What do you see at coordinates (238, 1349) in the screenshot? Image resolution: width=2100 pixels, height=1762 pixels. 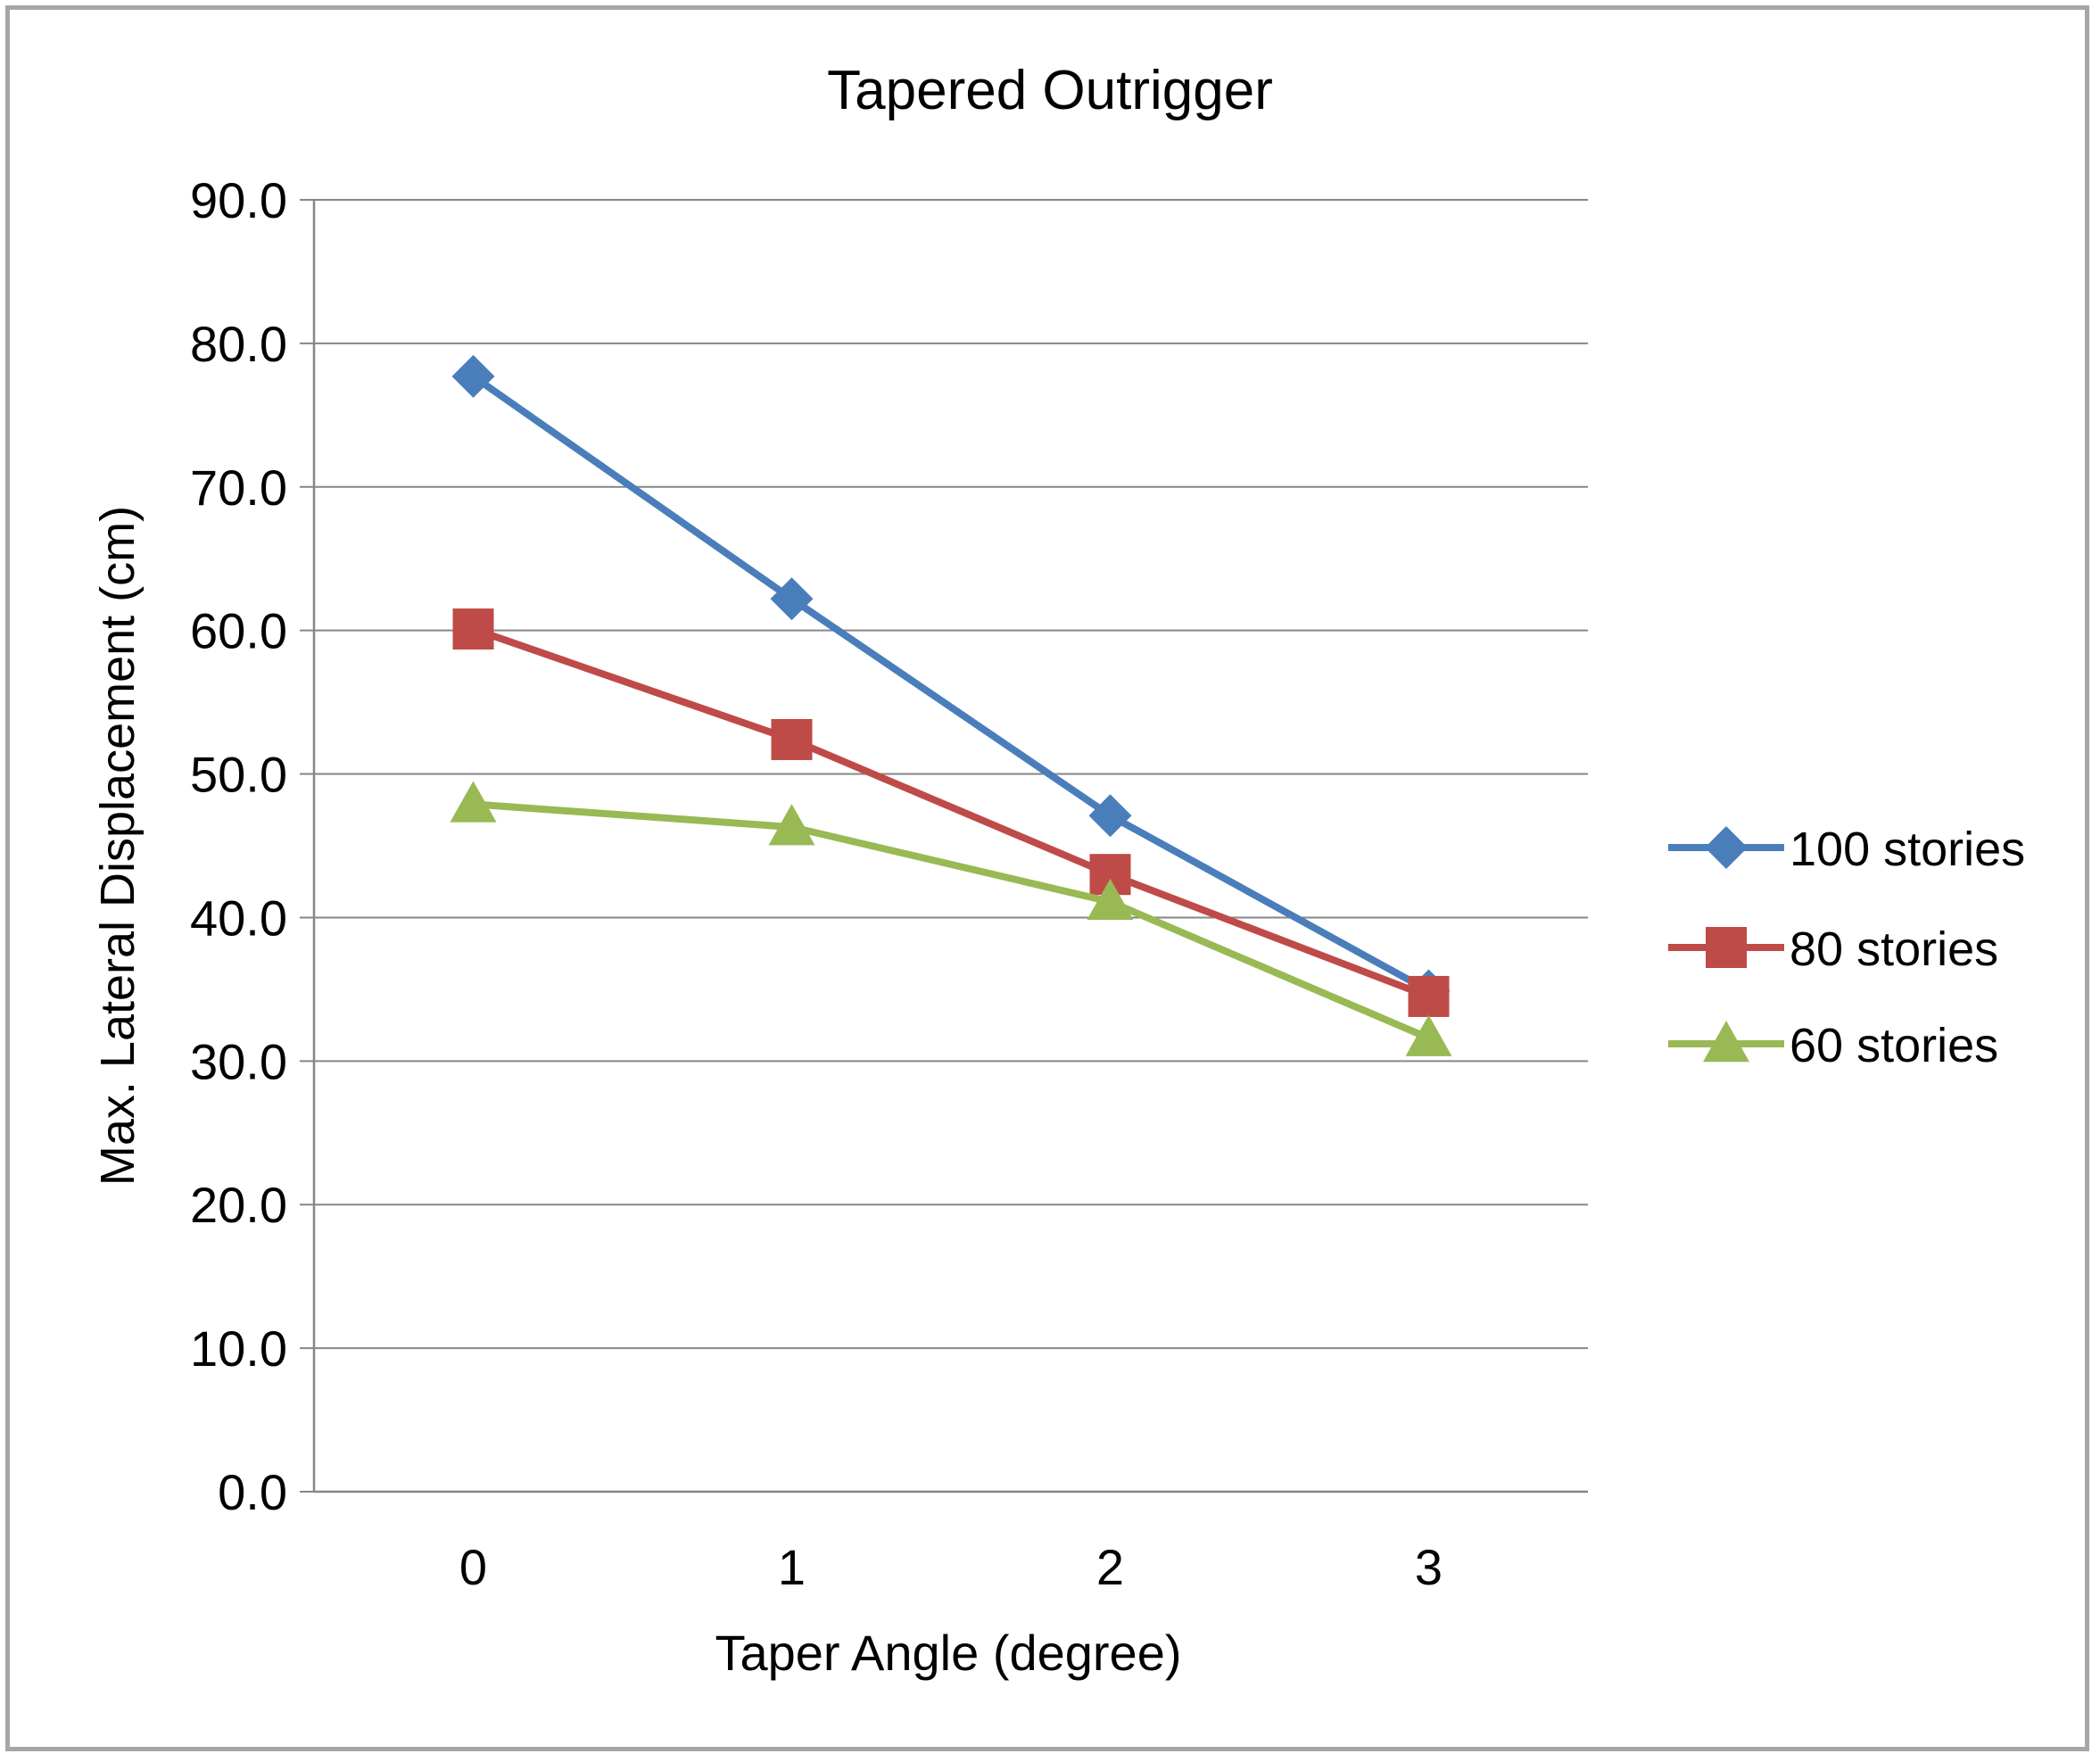 I see `y-tick-label: 10.0` at bounding box center [238, 1349].